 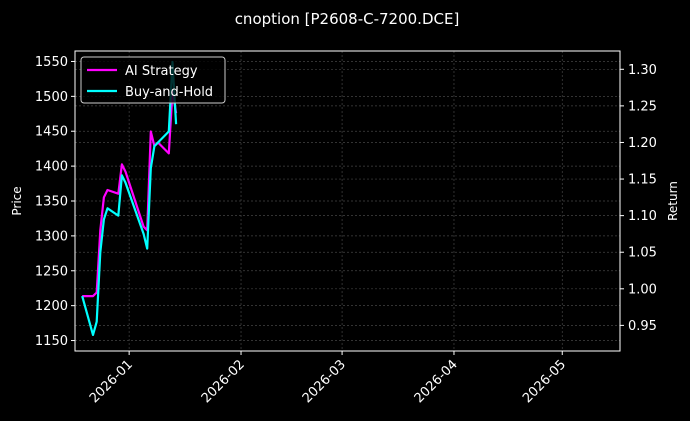 I want to click on x-axis: 2026-01 2026-02 2026-03 2026-04 2026-05, so click(x=328, y=378).